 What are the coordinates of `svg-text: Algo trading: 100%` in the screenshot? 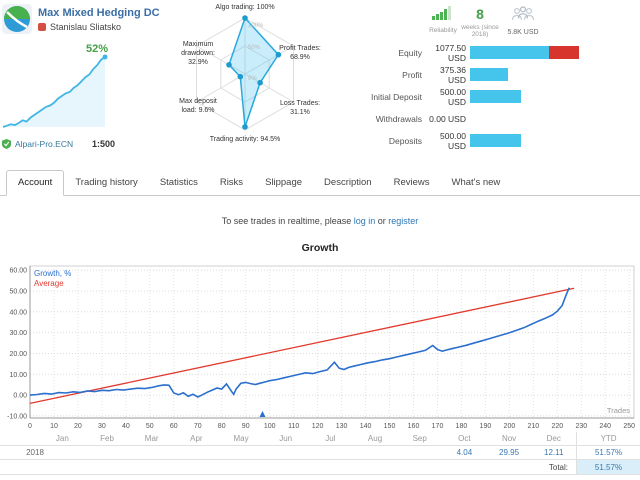 It's located at (244, 7).